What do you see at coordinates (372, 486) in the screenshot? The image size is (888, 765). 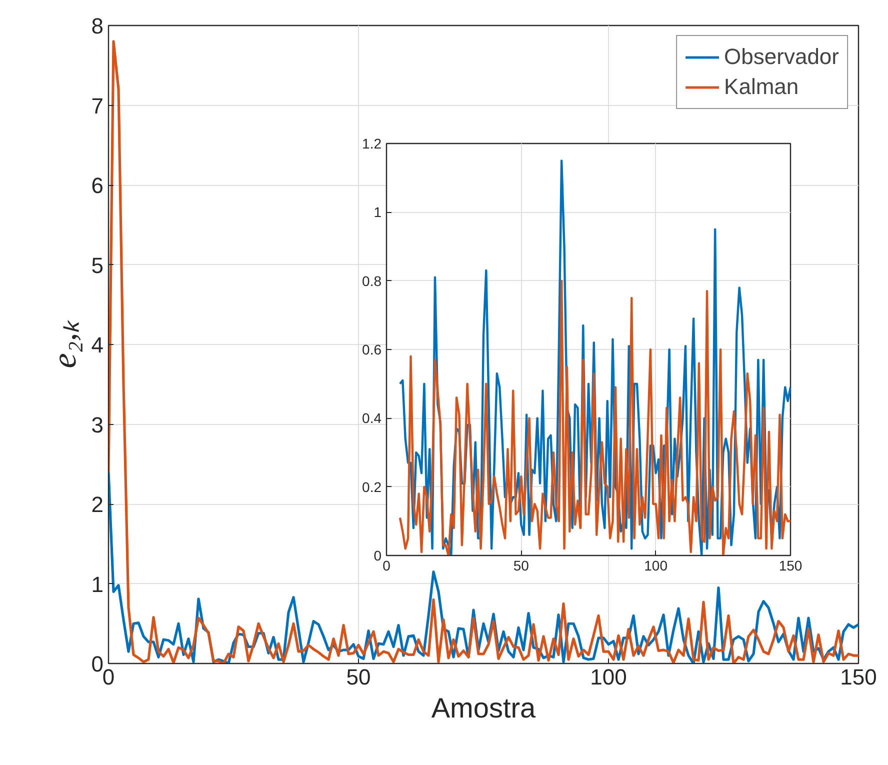 I see `y-tick-label: 0.2` at bounding box center [372, 486].